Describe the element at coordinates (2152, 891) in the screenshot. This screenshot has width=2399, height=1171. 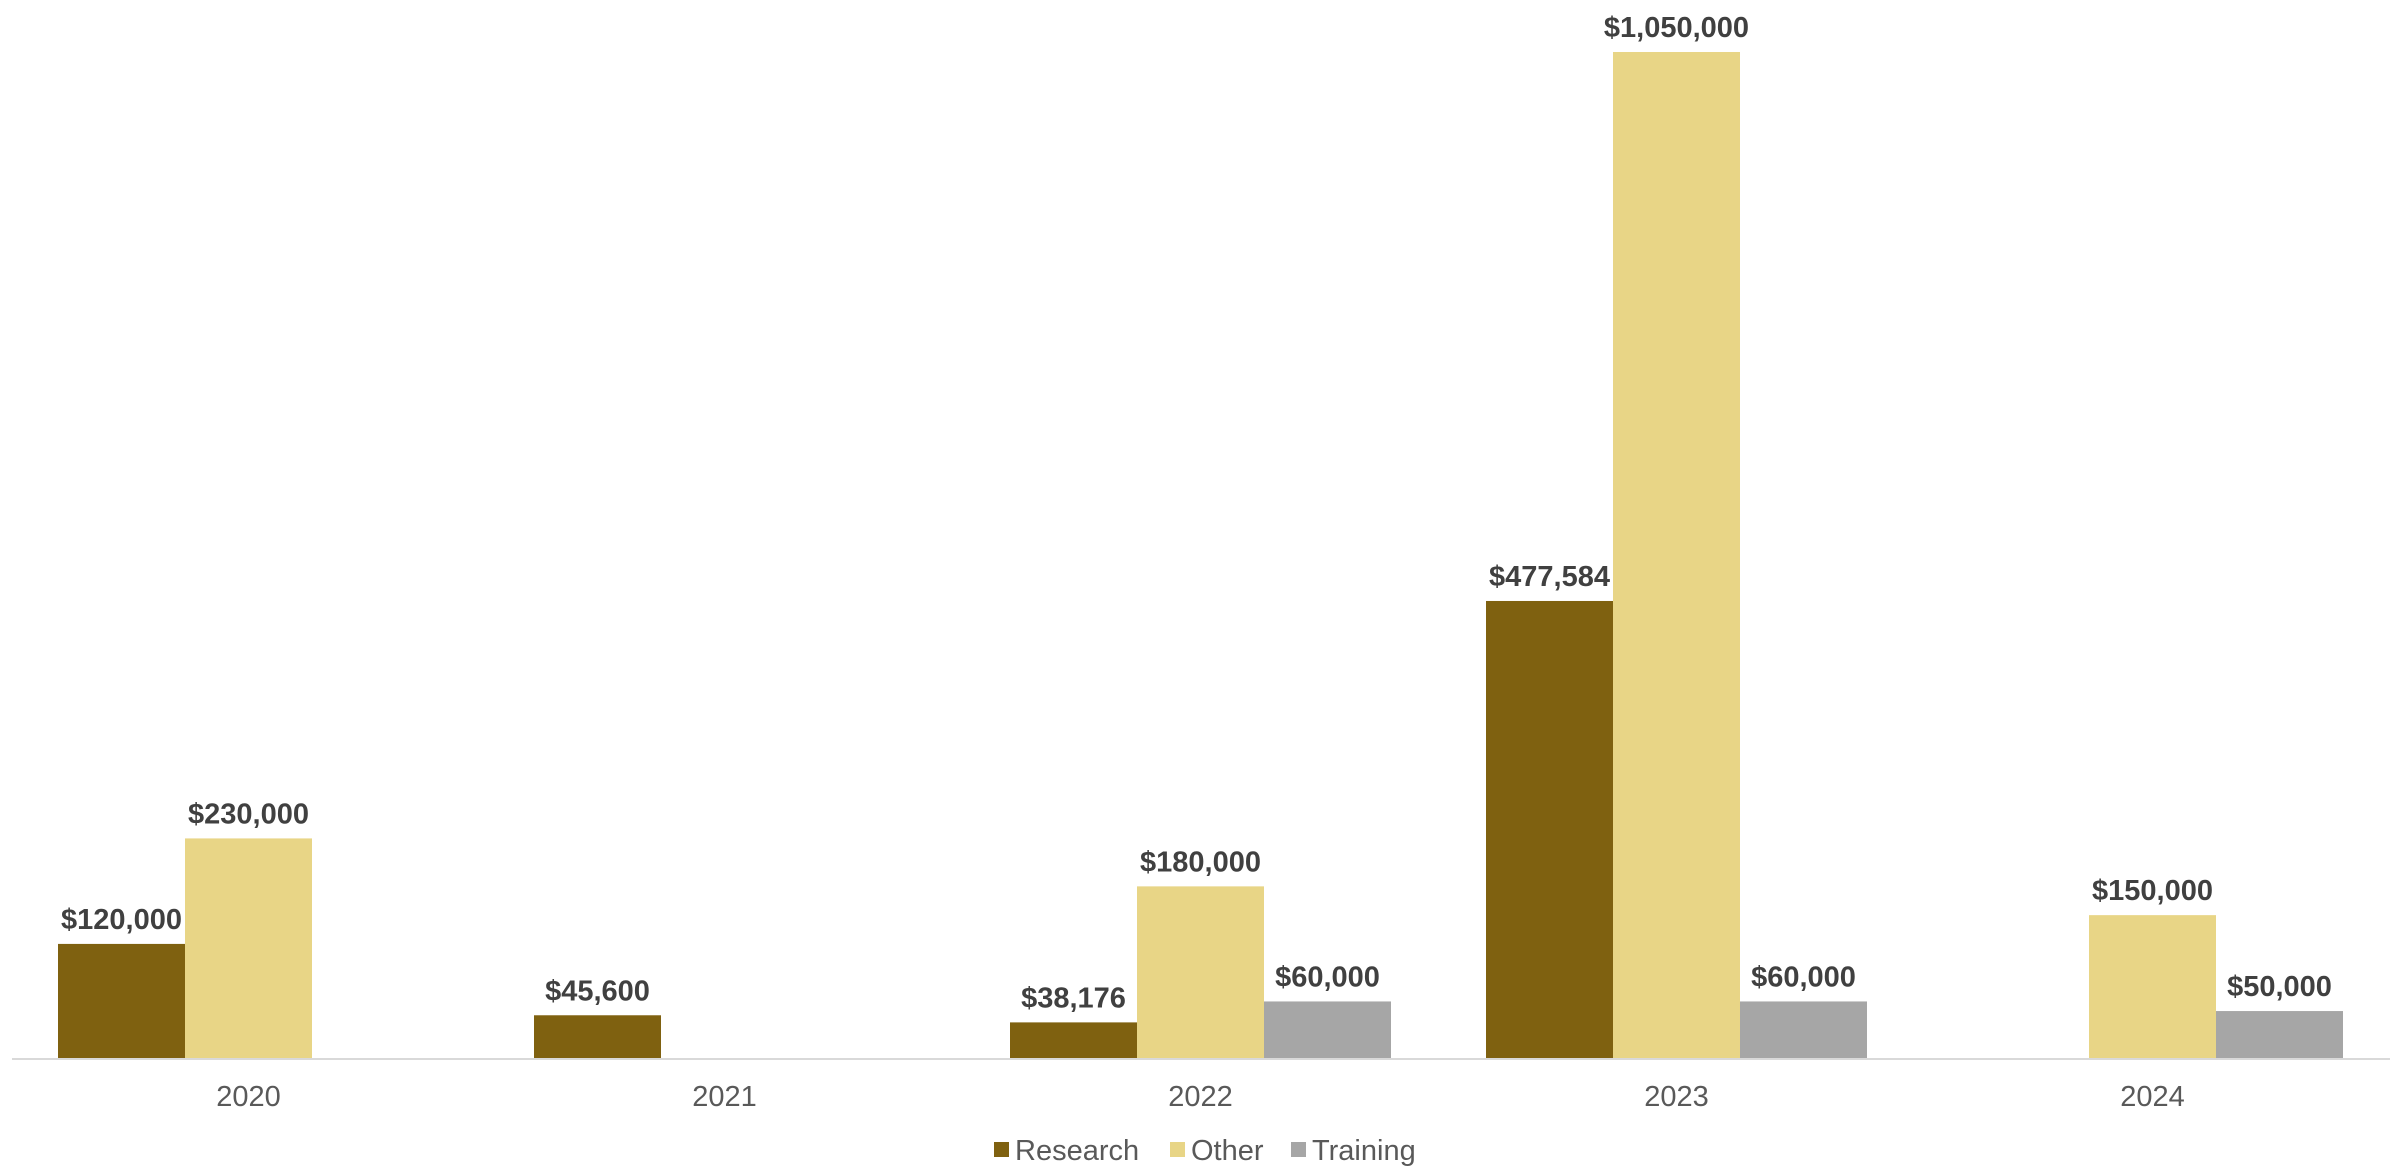
I see `data-label-other-2024: $150,000` at that location.